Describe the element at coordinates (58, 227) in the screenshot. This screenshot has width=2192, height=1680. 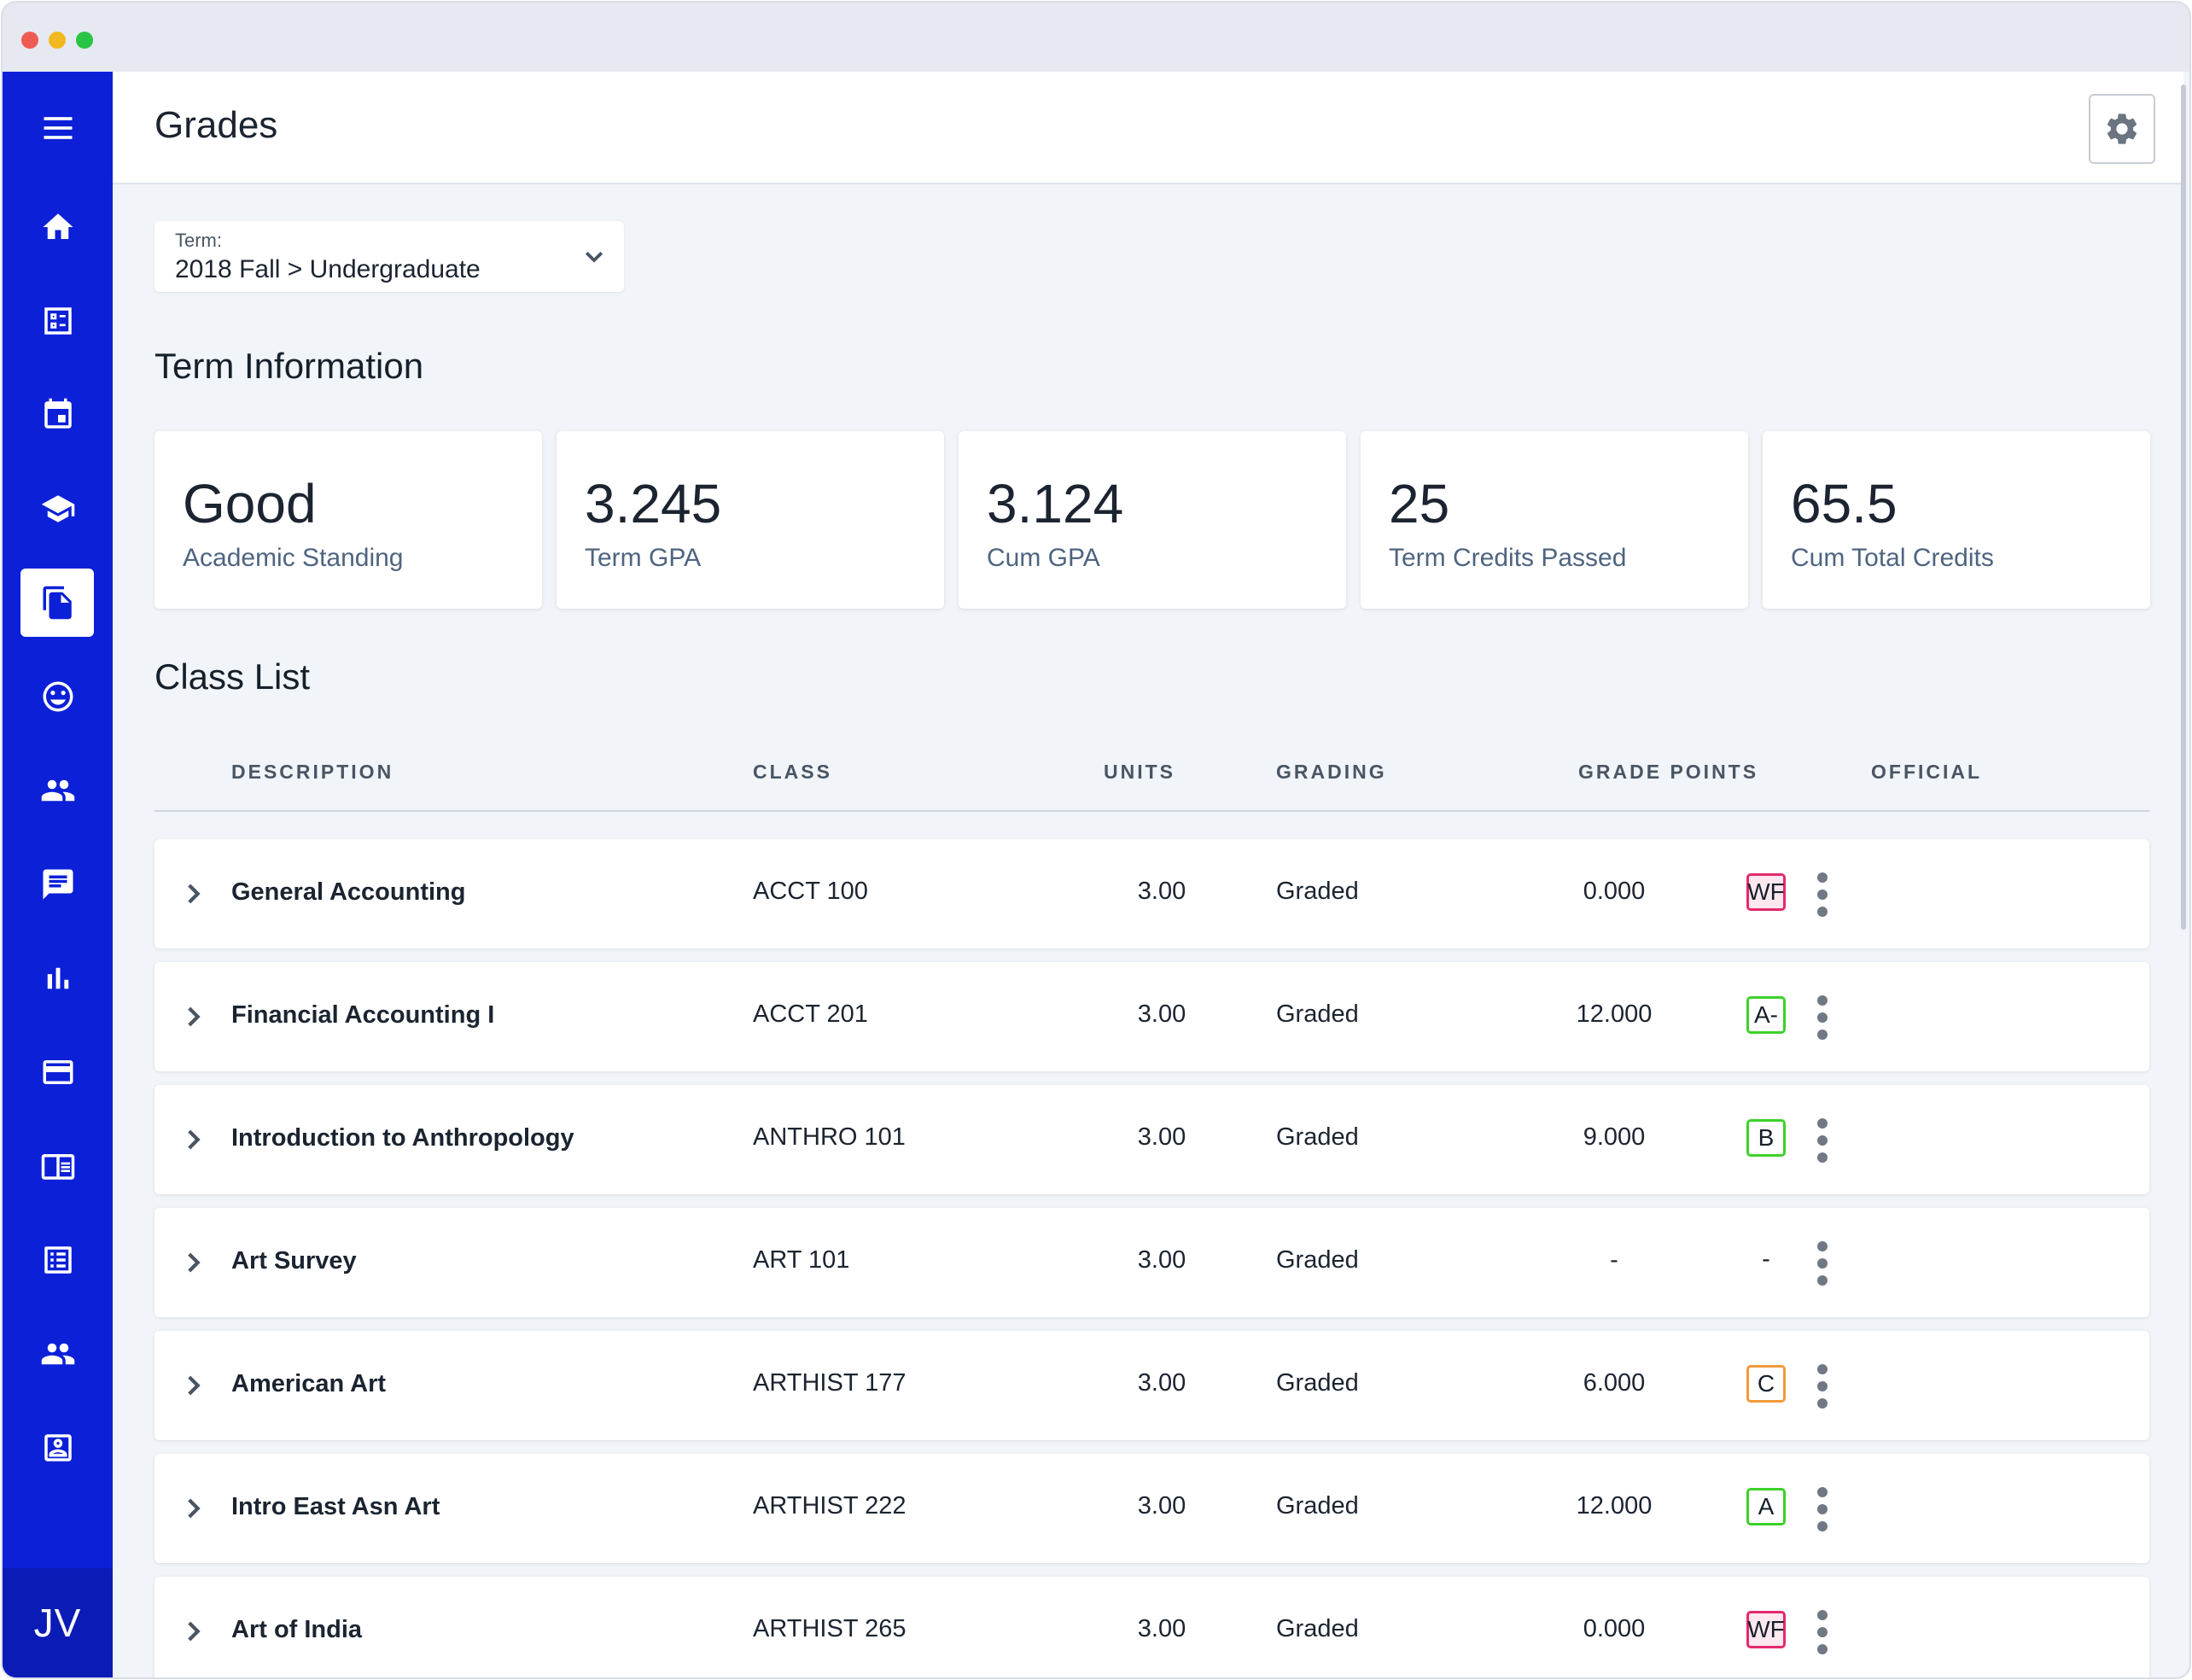
I see `home-icon` at that location.